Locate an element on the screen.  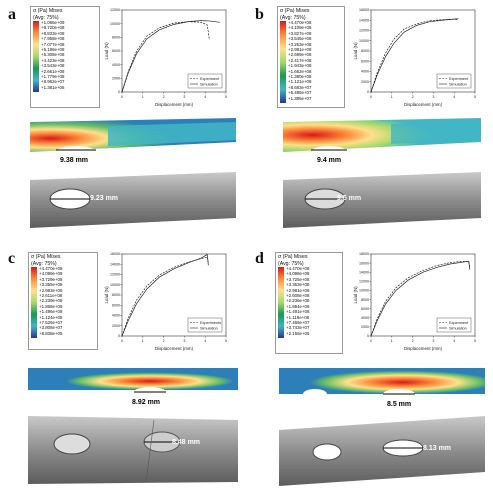
legend-value: +3.353e+08 is located at coordinates (298, 285).